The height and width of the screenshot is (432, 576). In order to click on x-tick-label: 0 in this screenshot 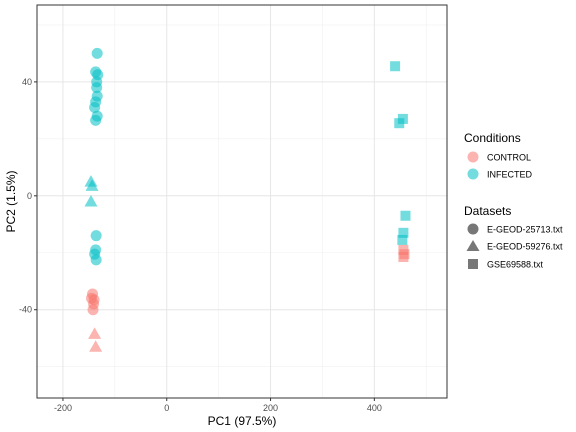, I will do `click(166, 408)`.